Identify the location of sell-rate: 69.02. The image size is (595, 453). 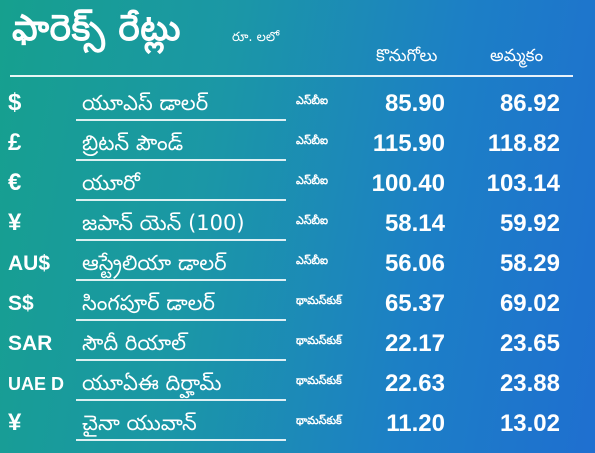
(529, 303).